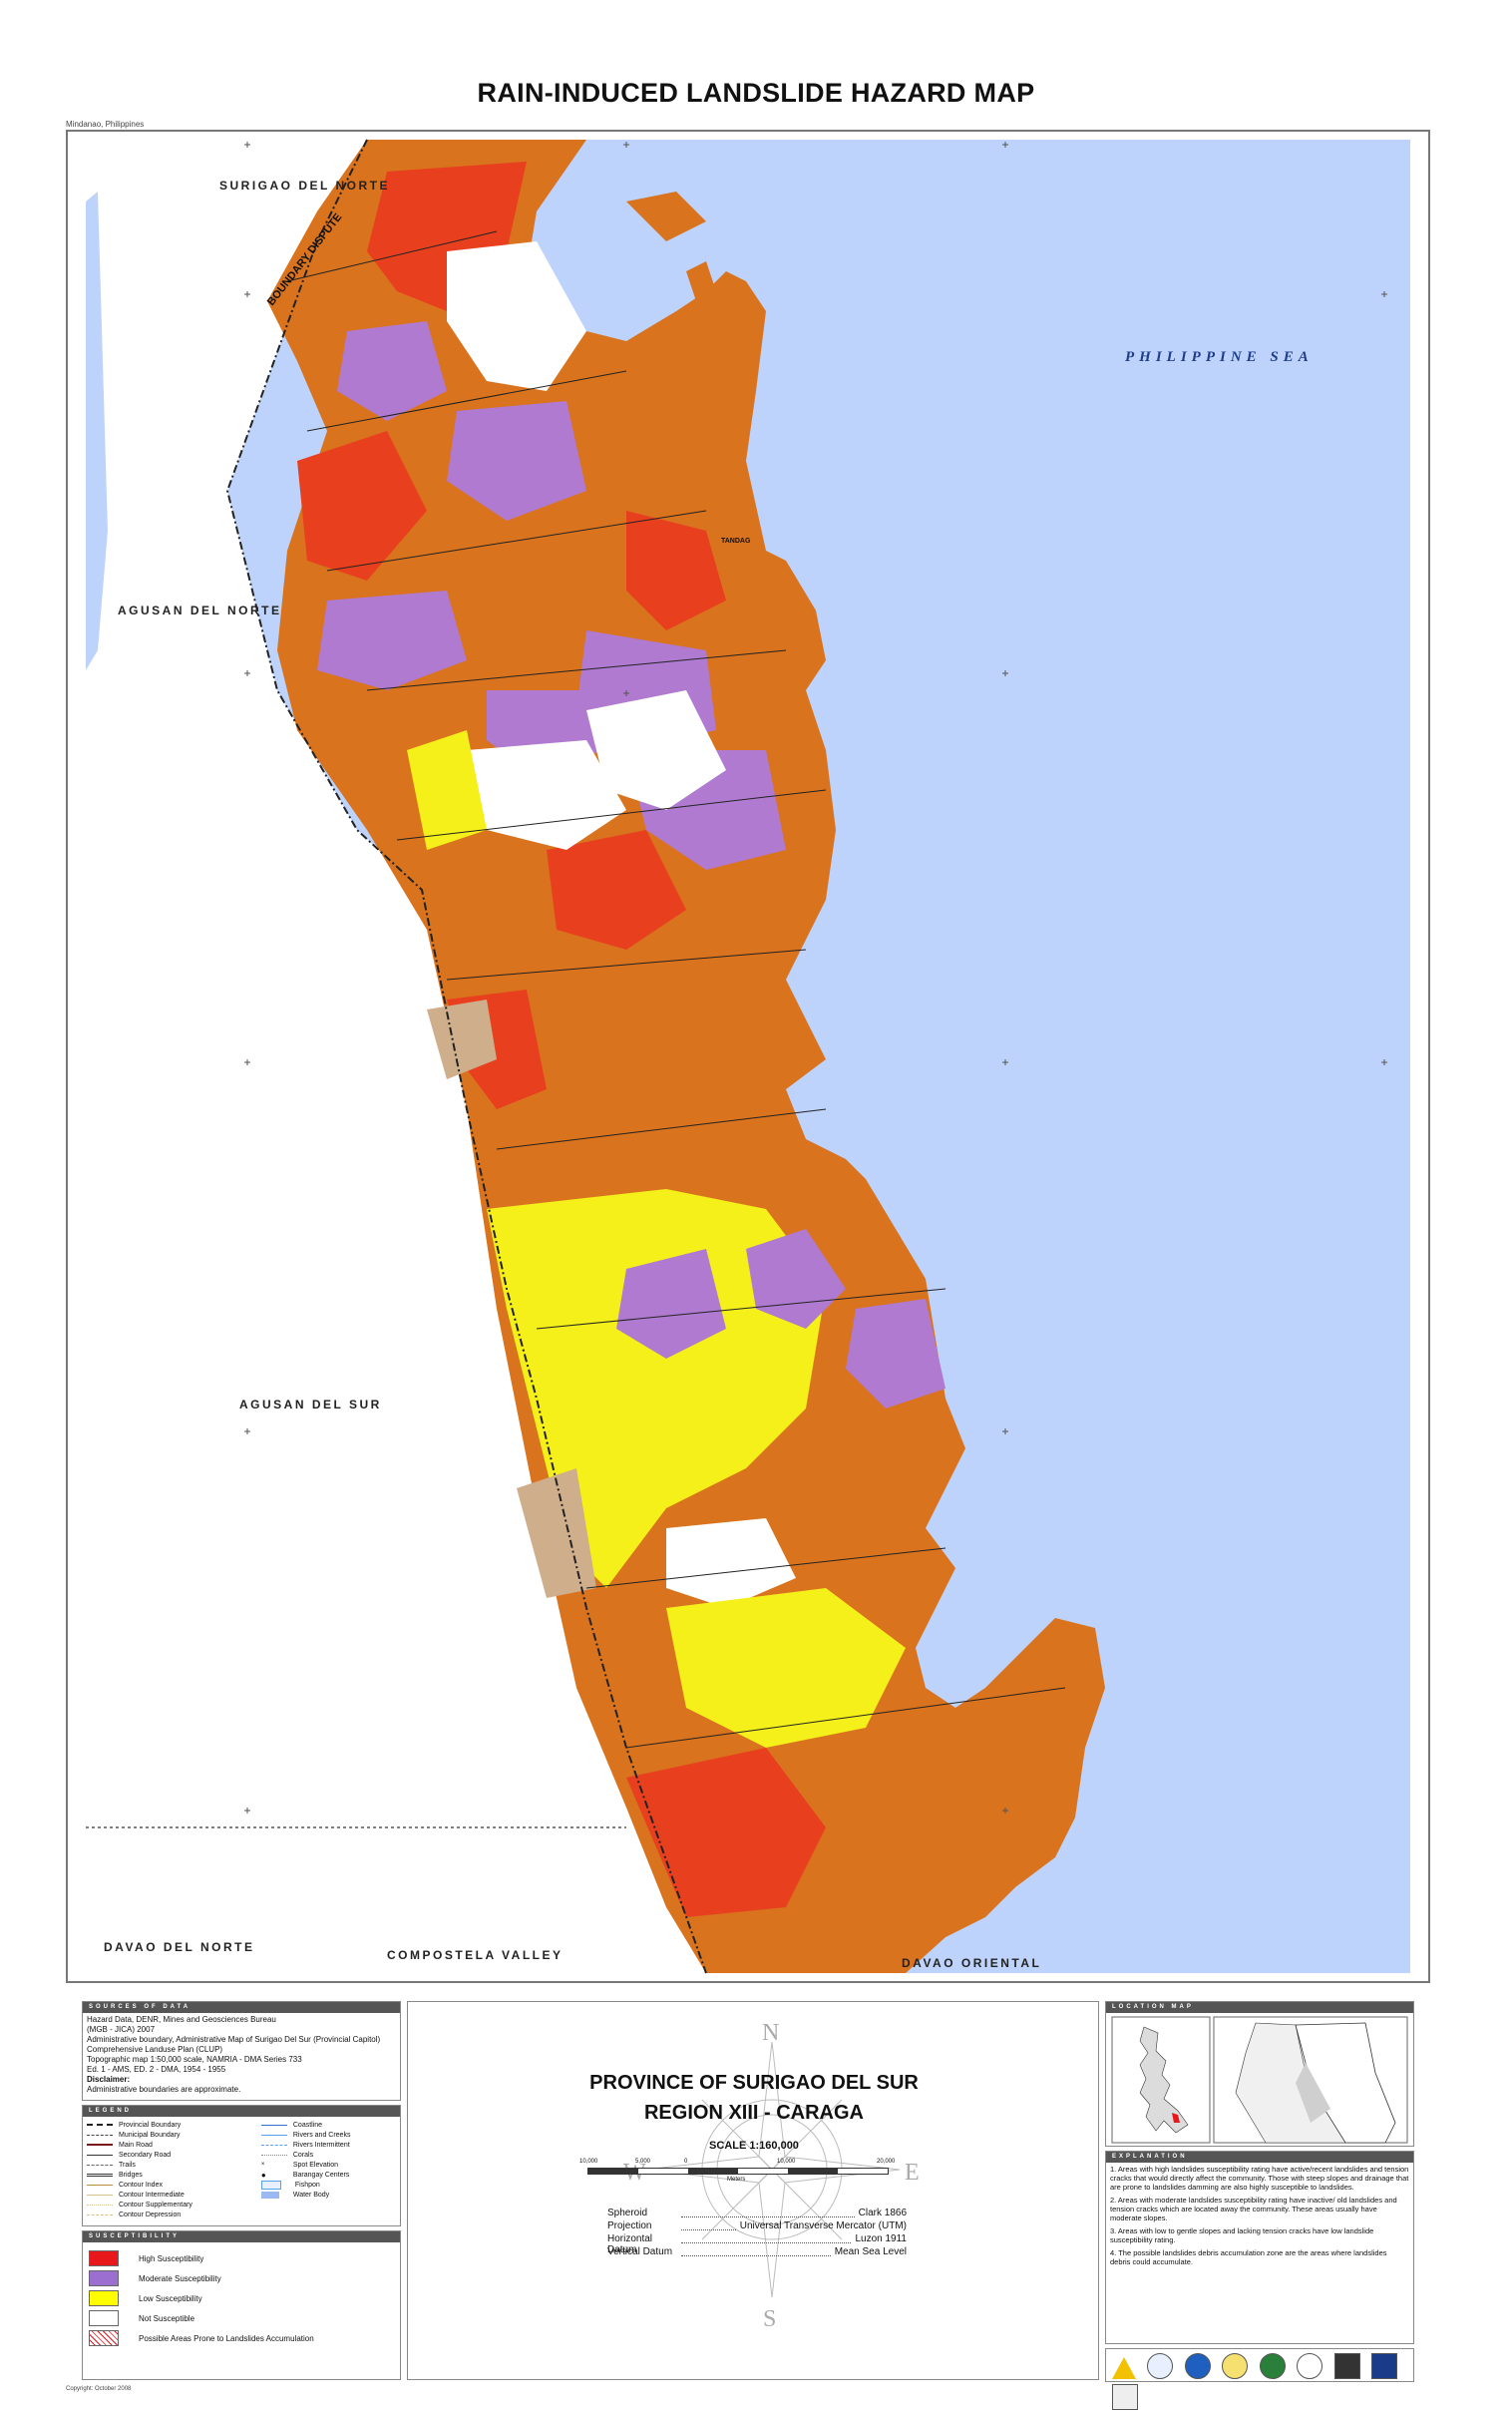  I want to click on legend-item: Rivers Intermittent, so click(321, 2145).